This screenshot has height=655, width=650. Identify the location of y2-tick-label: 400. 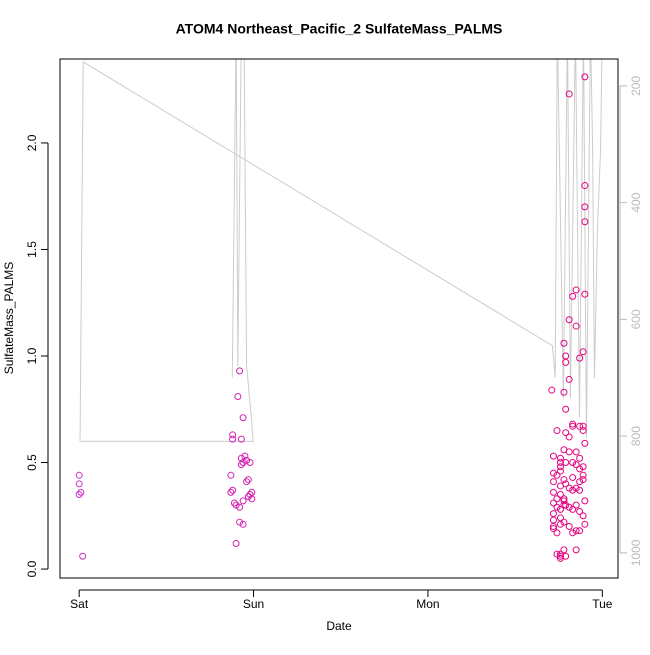
(636, 202).